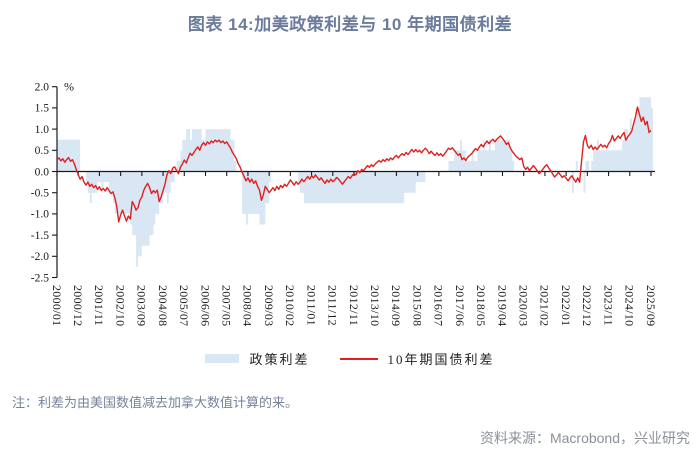 This screenshot has height=456, width=700. Describe the element at coordinates (222, 358) in the screenshot. I see `area-swatch-icon` at that location.